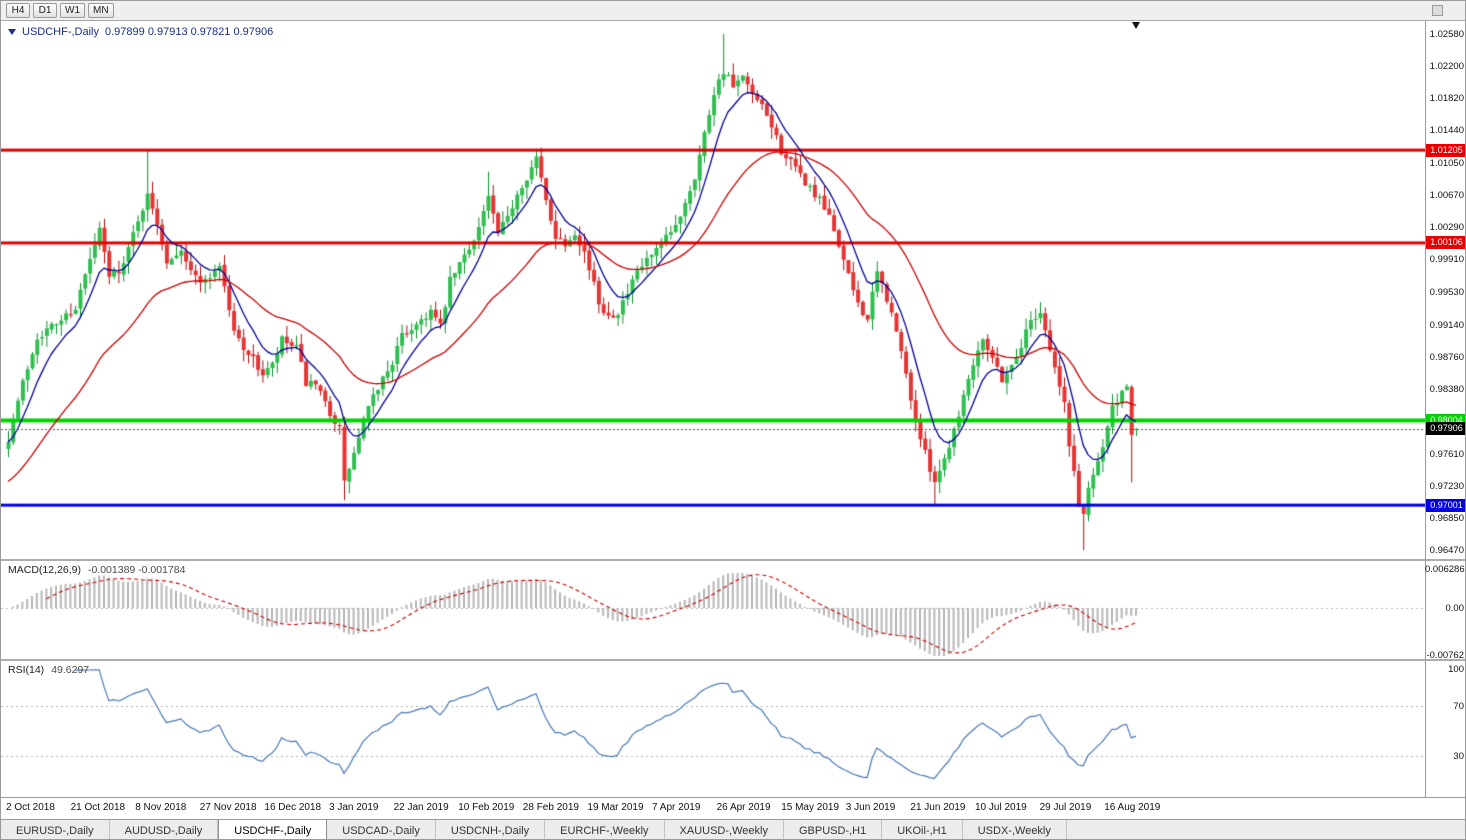 The width and height of the screenshot is (1466, 840). Describe the element at coordinates (1446, 325) in the screenshot. I see `price-axis-label: 0.99140` at that location.